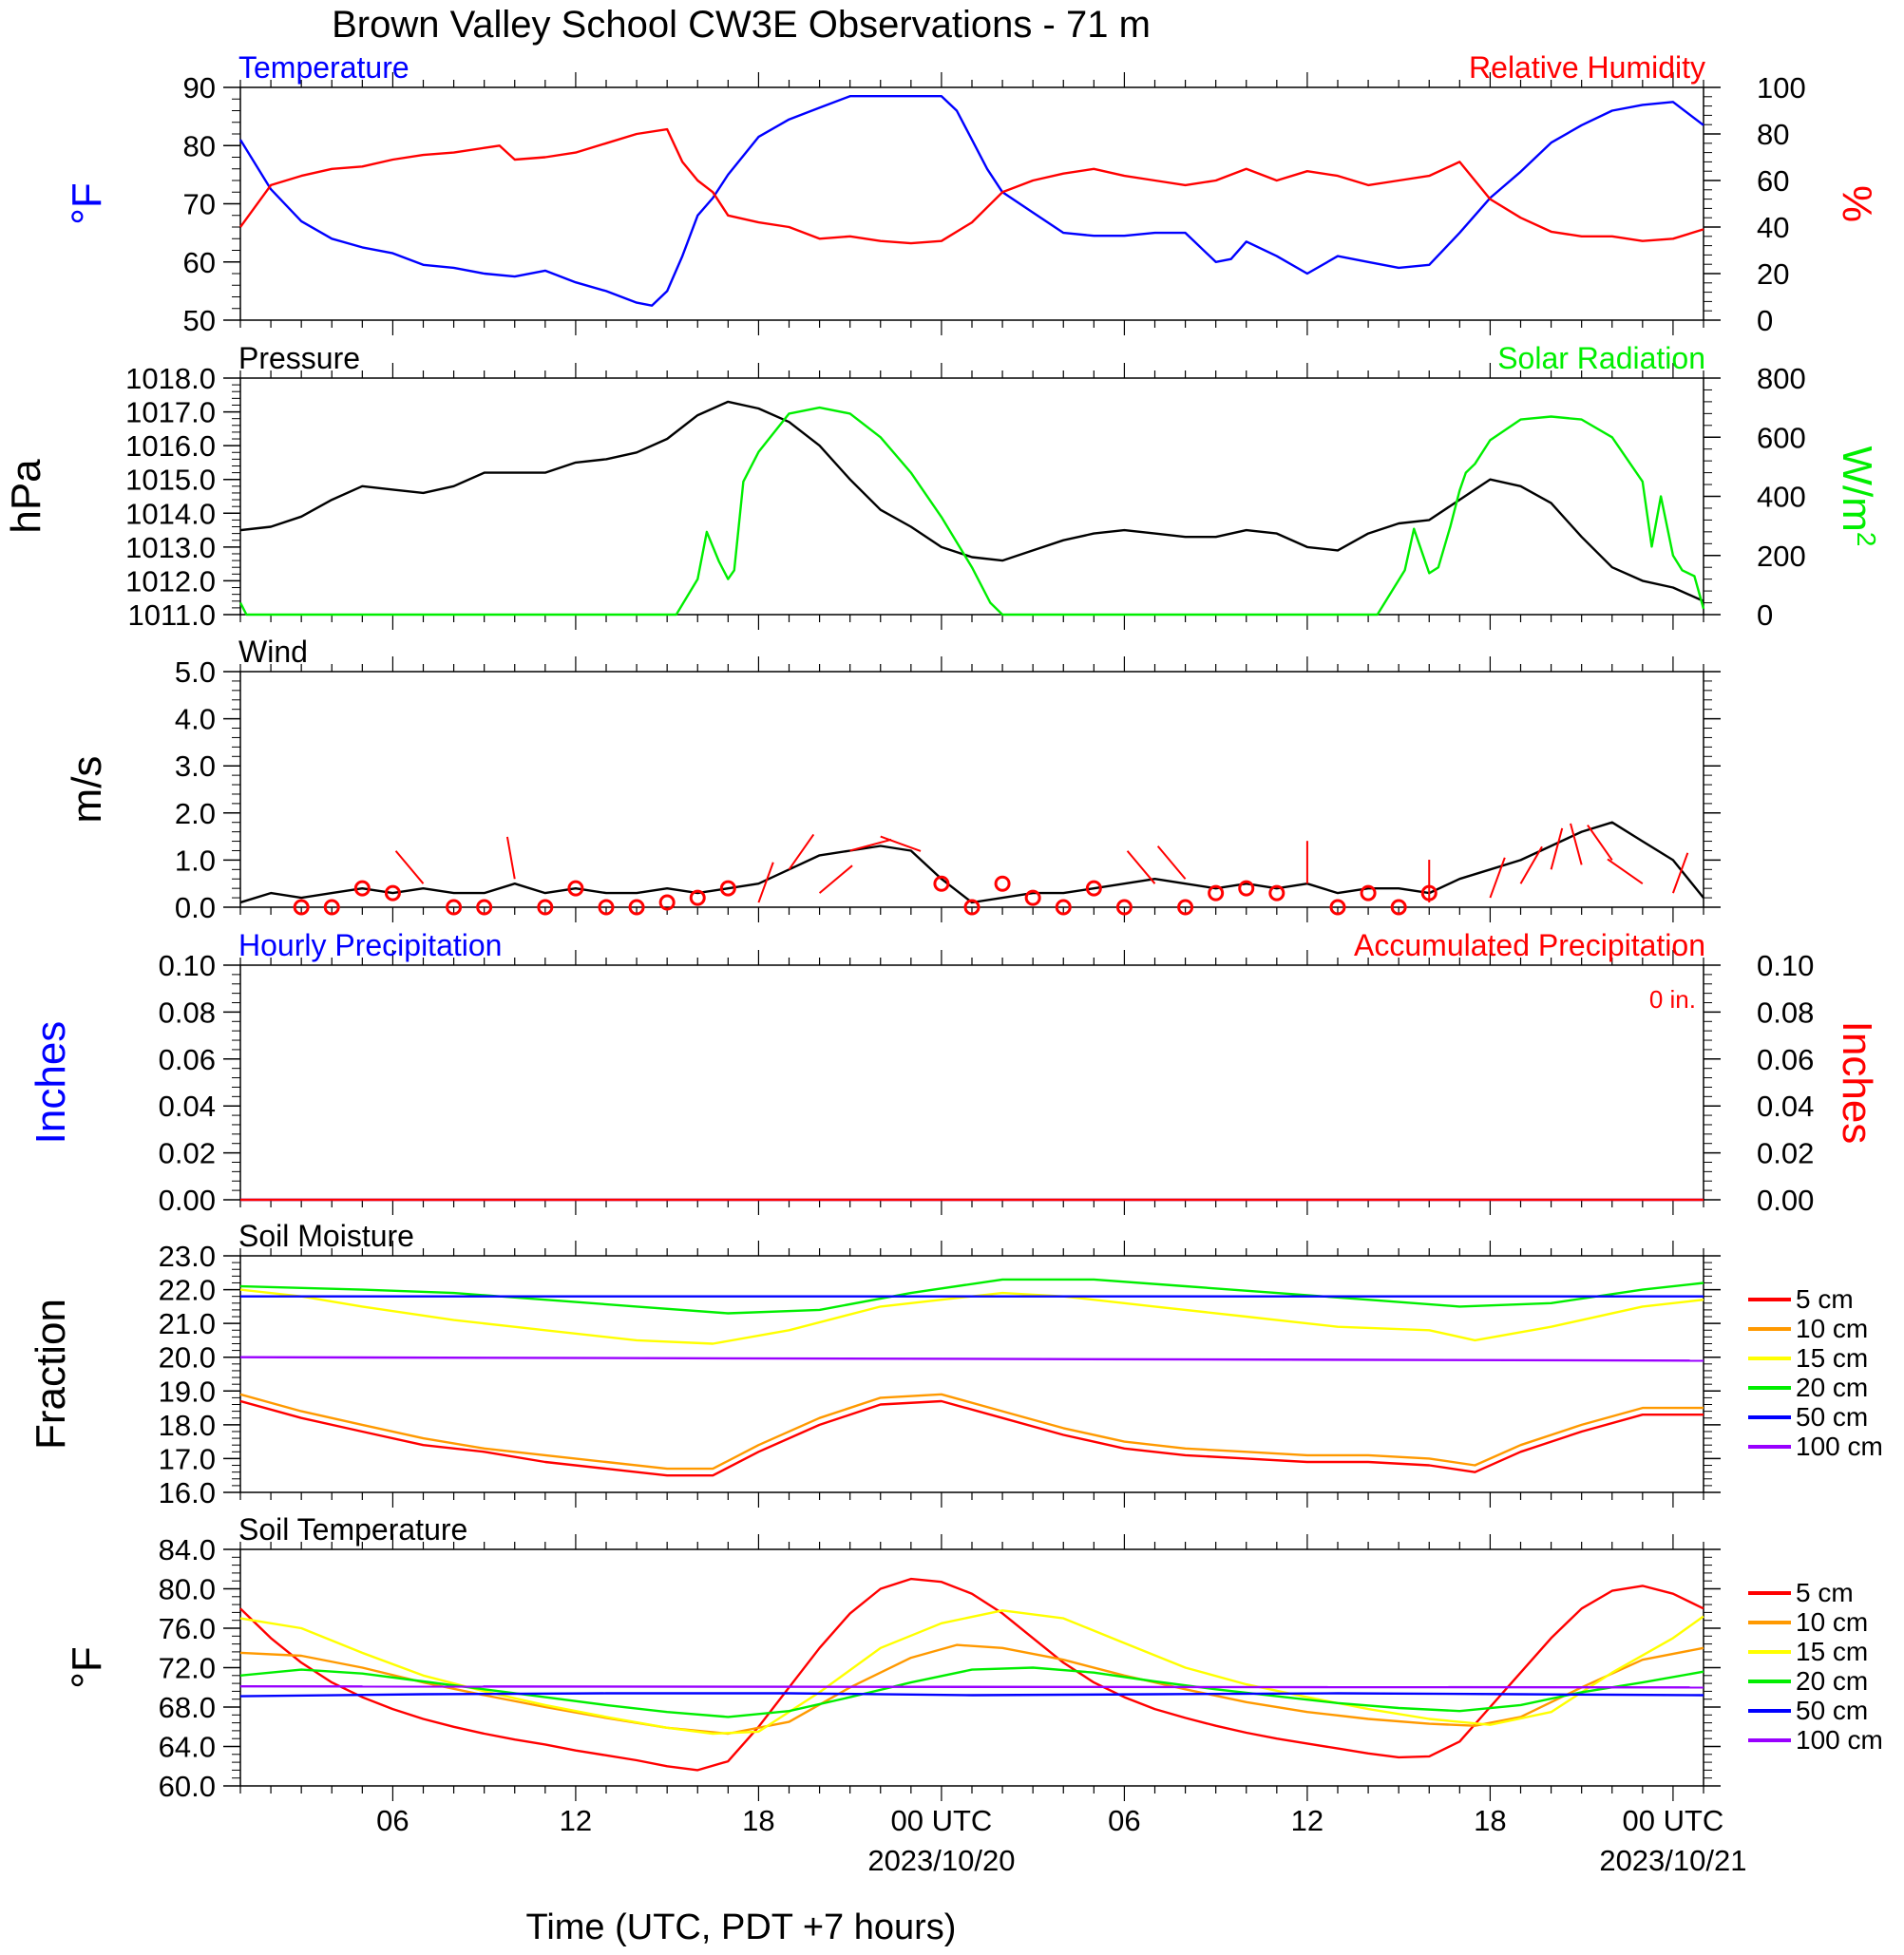 Image resolution: width=1904 pixels, height=1955 pixels. Describe the element at coordinates (187, 1256) in the screenshot. I see `y-tick-label-left: 23.0` at that location.